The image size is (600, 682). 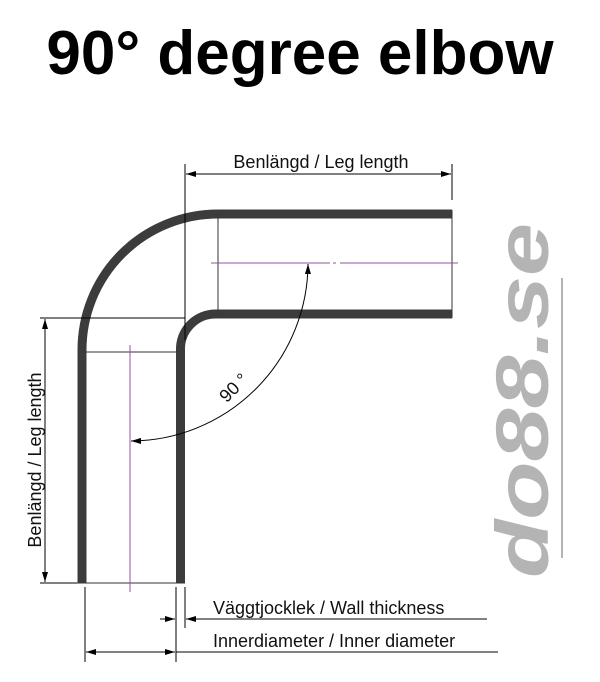 What do you see at coordinates (35, 459) in the screenshot?
I see `leg-length-side-label: Benlängd / Leg length` at bounding box center [35, 459].